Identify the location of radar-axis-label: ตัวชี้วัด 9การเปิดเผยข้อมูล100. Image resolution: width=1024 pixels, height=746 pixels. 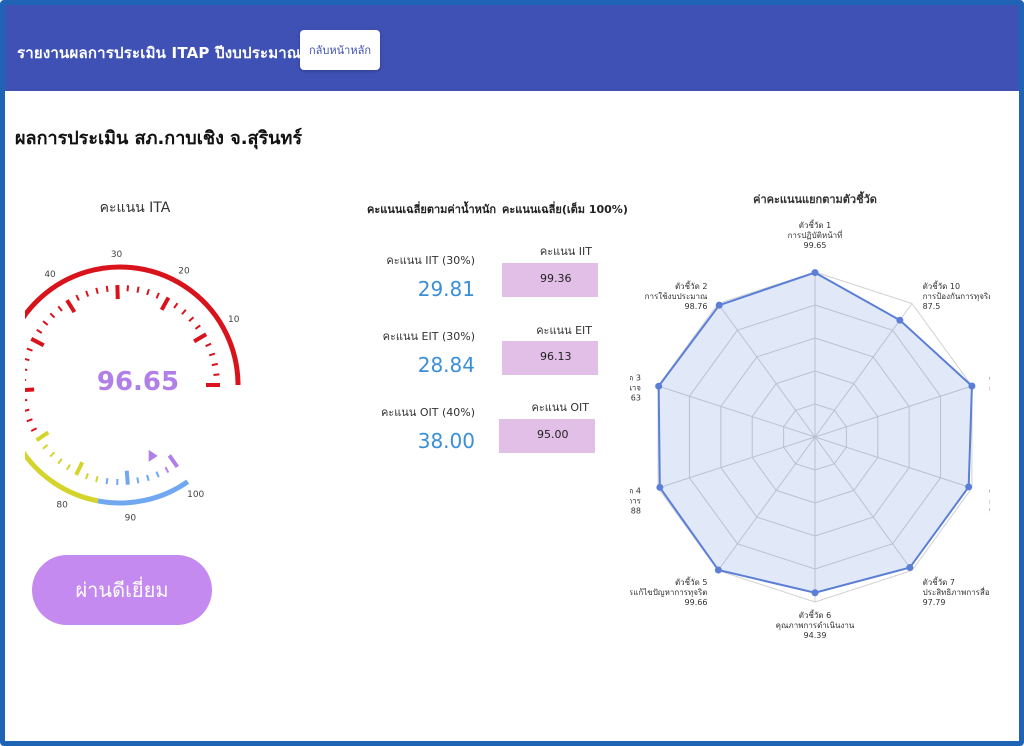
(989, 386).